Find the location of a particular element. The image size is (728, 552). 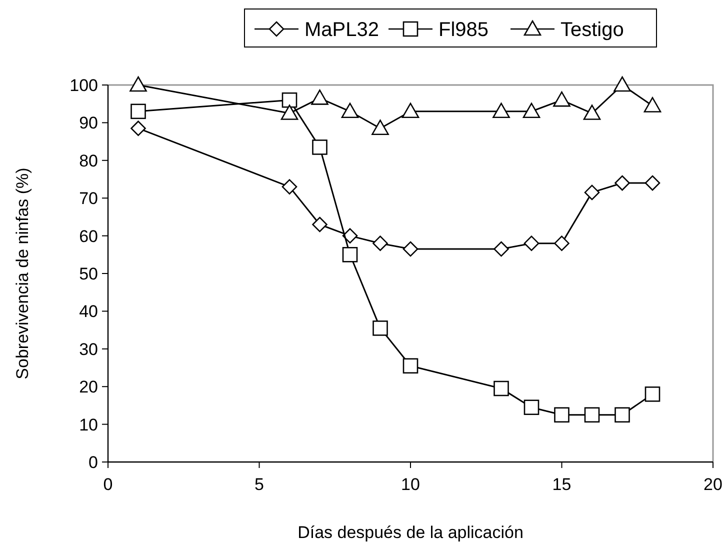

x-tick-label: 15 is located at coordinates (562, 484).